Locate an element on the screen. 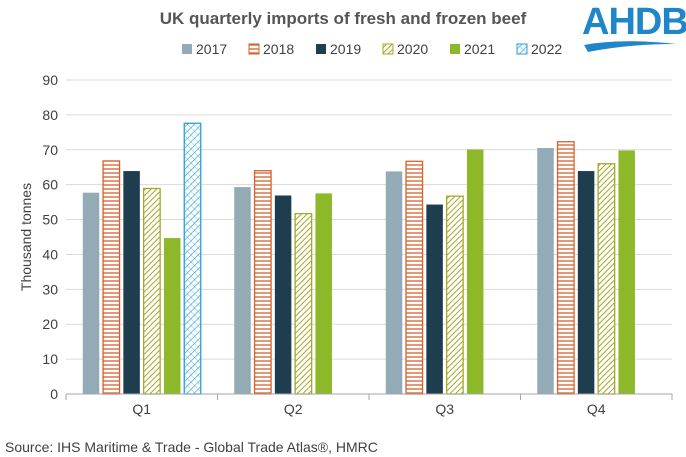 The height and width of the screenshot is (457, 686). bar-2020-Q2 is located at coordinates (303, 303).